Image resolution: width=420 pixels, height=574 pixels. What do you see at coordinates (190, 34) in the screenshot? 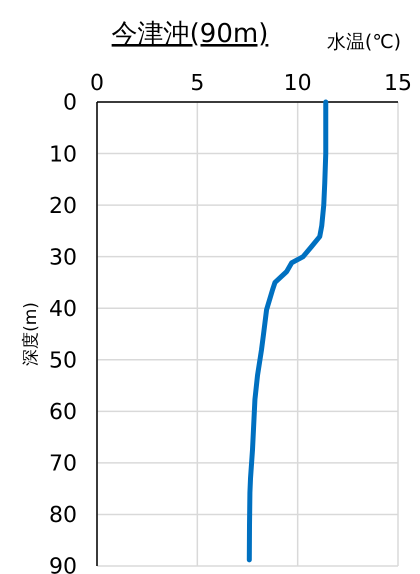
I see `chart-title: 今津沖(90m)` at bounding box center [190, 34].